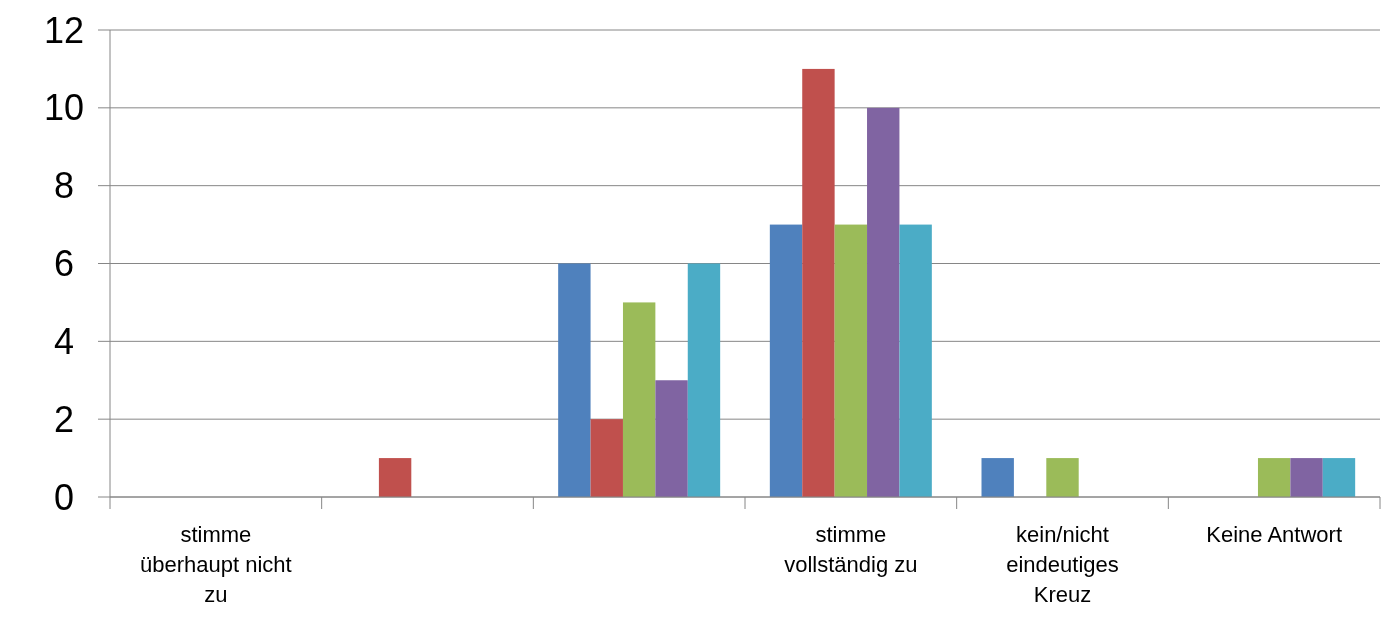 This screenshot has width=1392, height=619. Describe the element at coordinates (64, 30) in the screenshot. I see `y-tick-label: 12` at that location.